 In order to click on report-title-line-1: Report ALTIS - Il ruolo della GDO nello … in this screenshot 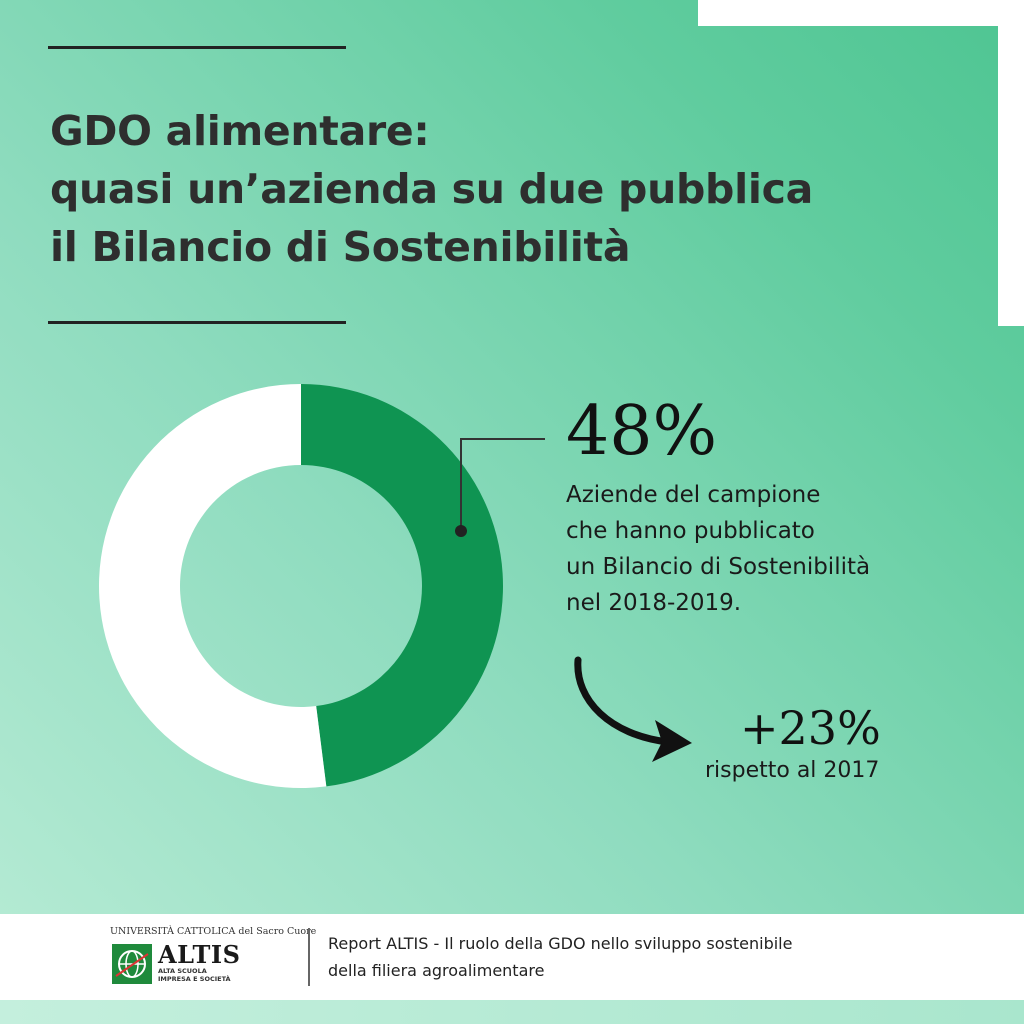, I will do `click(560, 943)`.